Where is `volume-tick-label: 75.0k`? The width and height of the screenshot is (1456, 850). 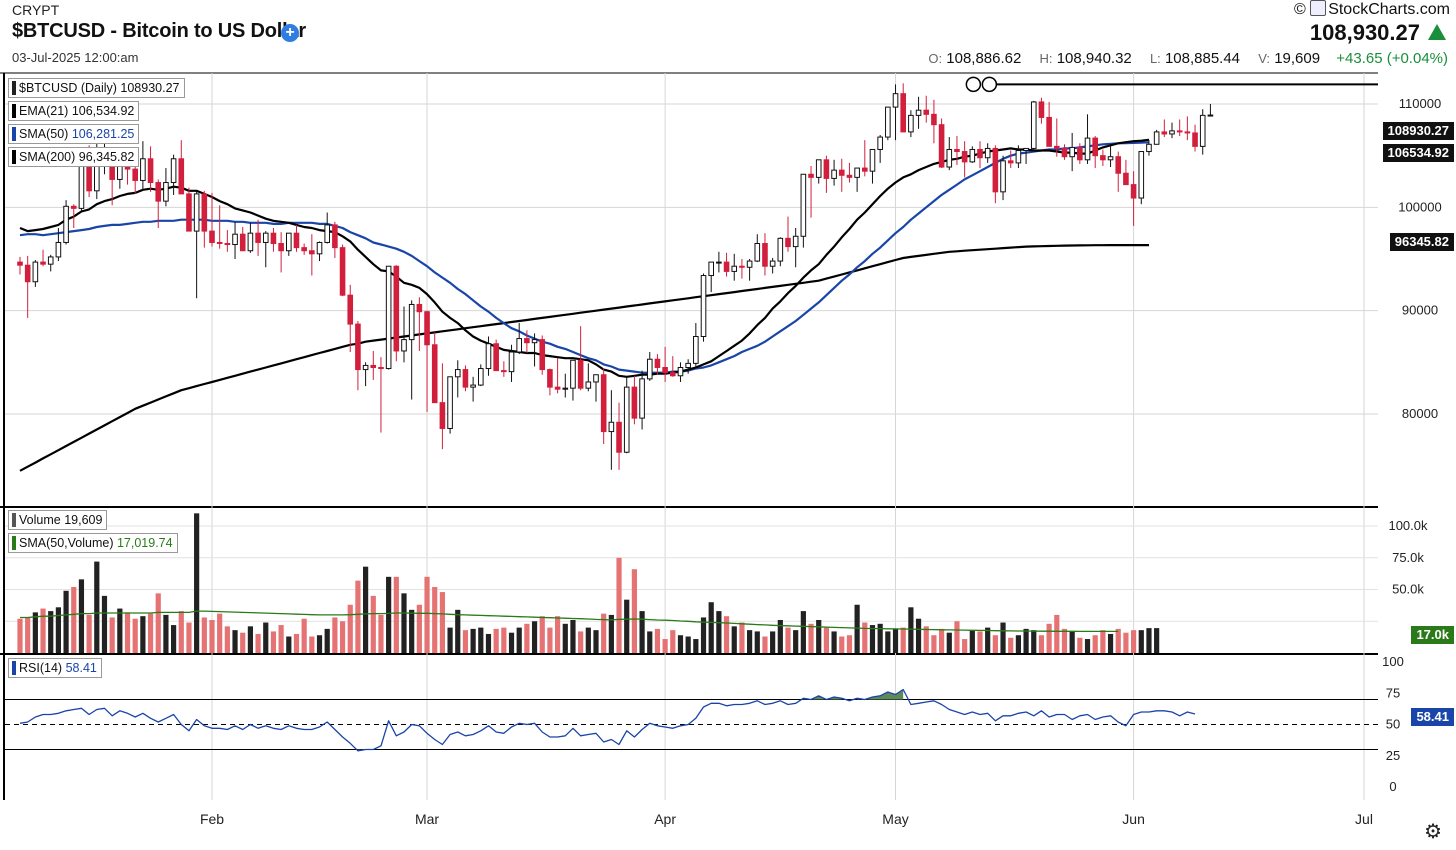
volume-tick-label: 75.0k is located at coordinates (1408, 557).